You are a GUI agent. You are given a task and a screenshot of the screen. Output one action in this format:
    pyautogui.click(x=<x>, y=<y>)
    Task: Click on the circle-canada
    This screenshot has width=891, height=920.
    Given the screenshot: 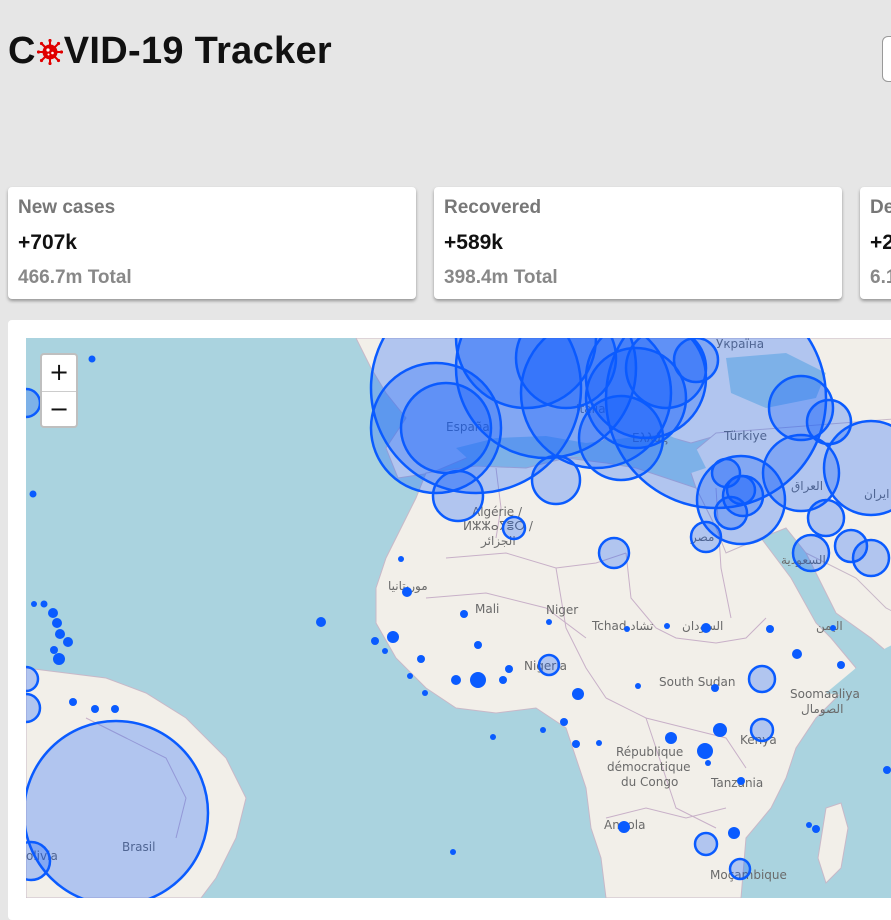 What is the action you would take?
    pyautogui.click(x=33, y=403)
    